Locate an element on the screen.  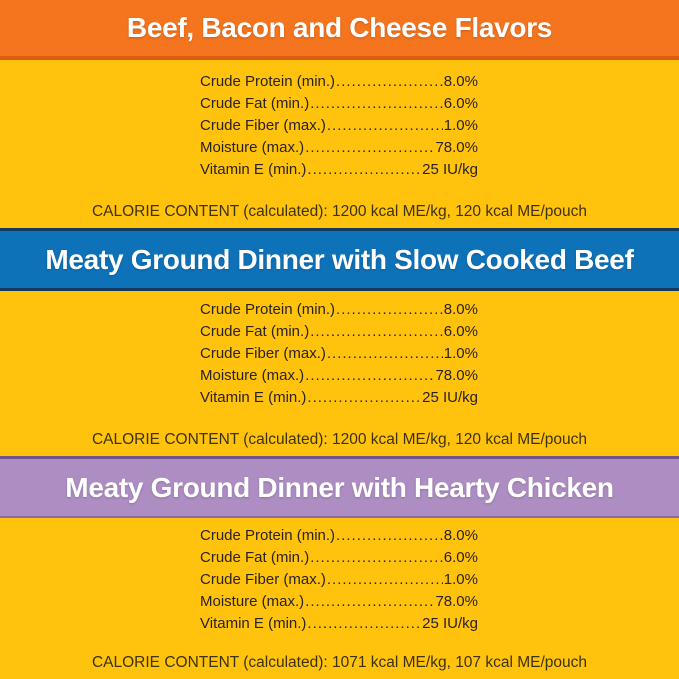
section-header-band-beef-bacon-cheese: Beef, Bacon and Cheese Flavors is located at coordinates (339, 30).